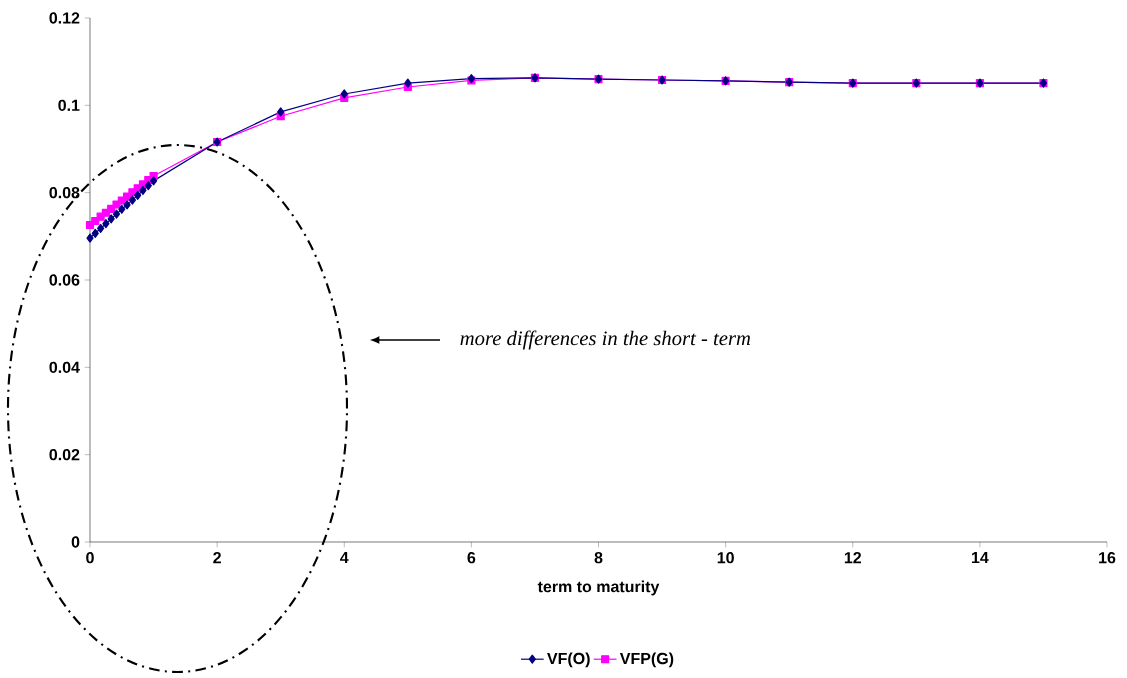 The height and width of the screenshot is (678, 1127). Describe the element at coordinates (64, 280) in the screenshot. I see `y-tick-label: 0.06` at that location.